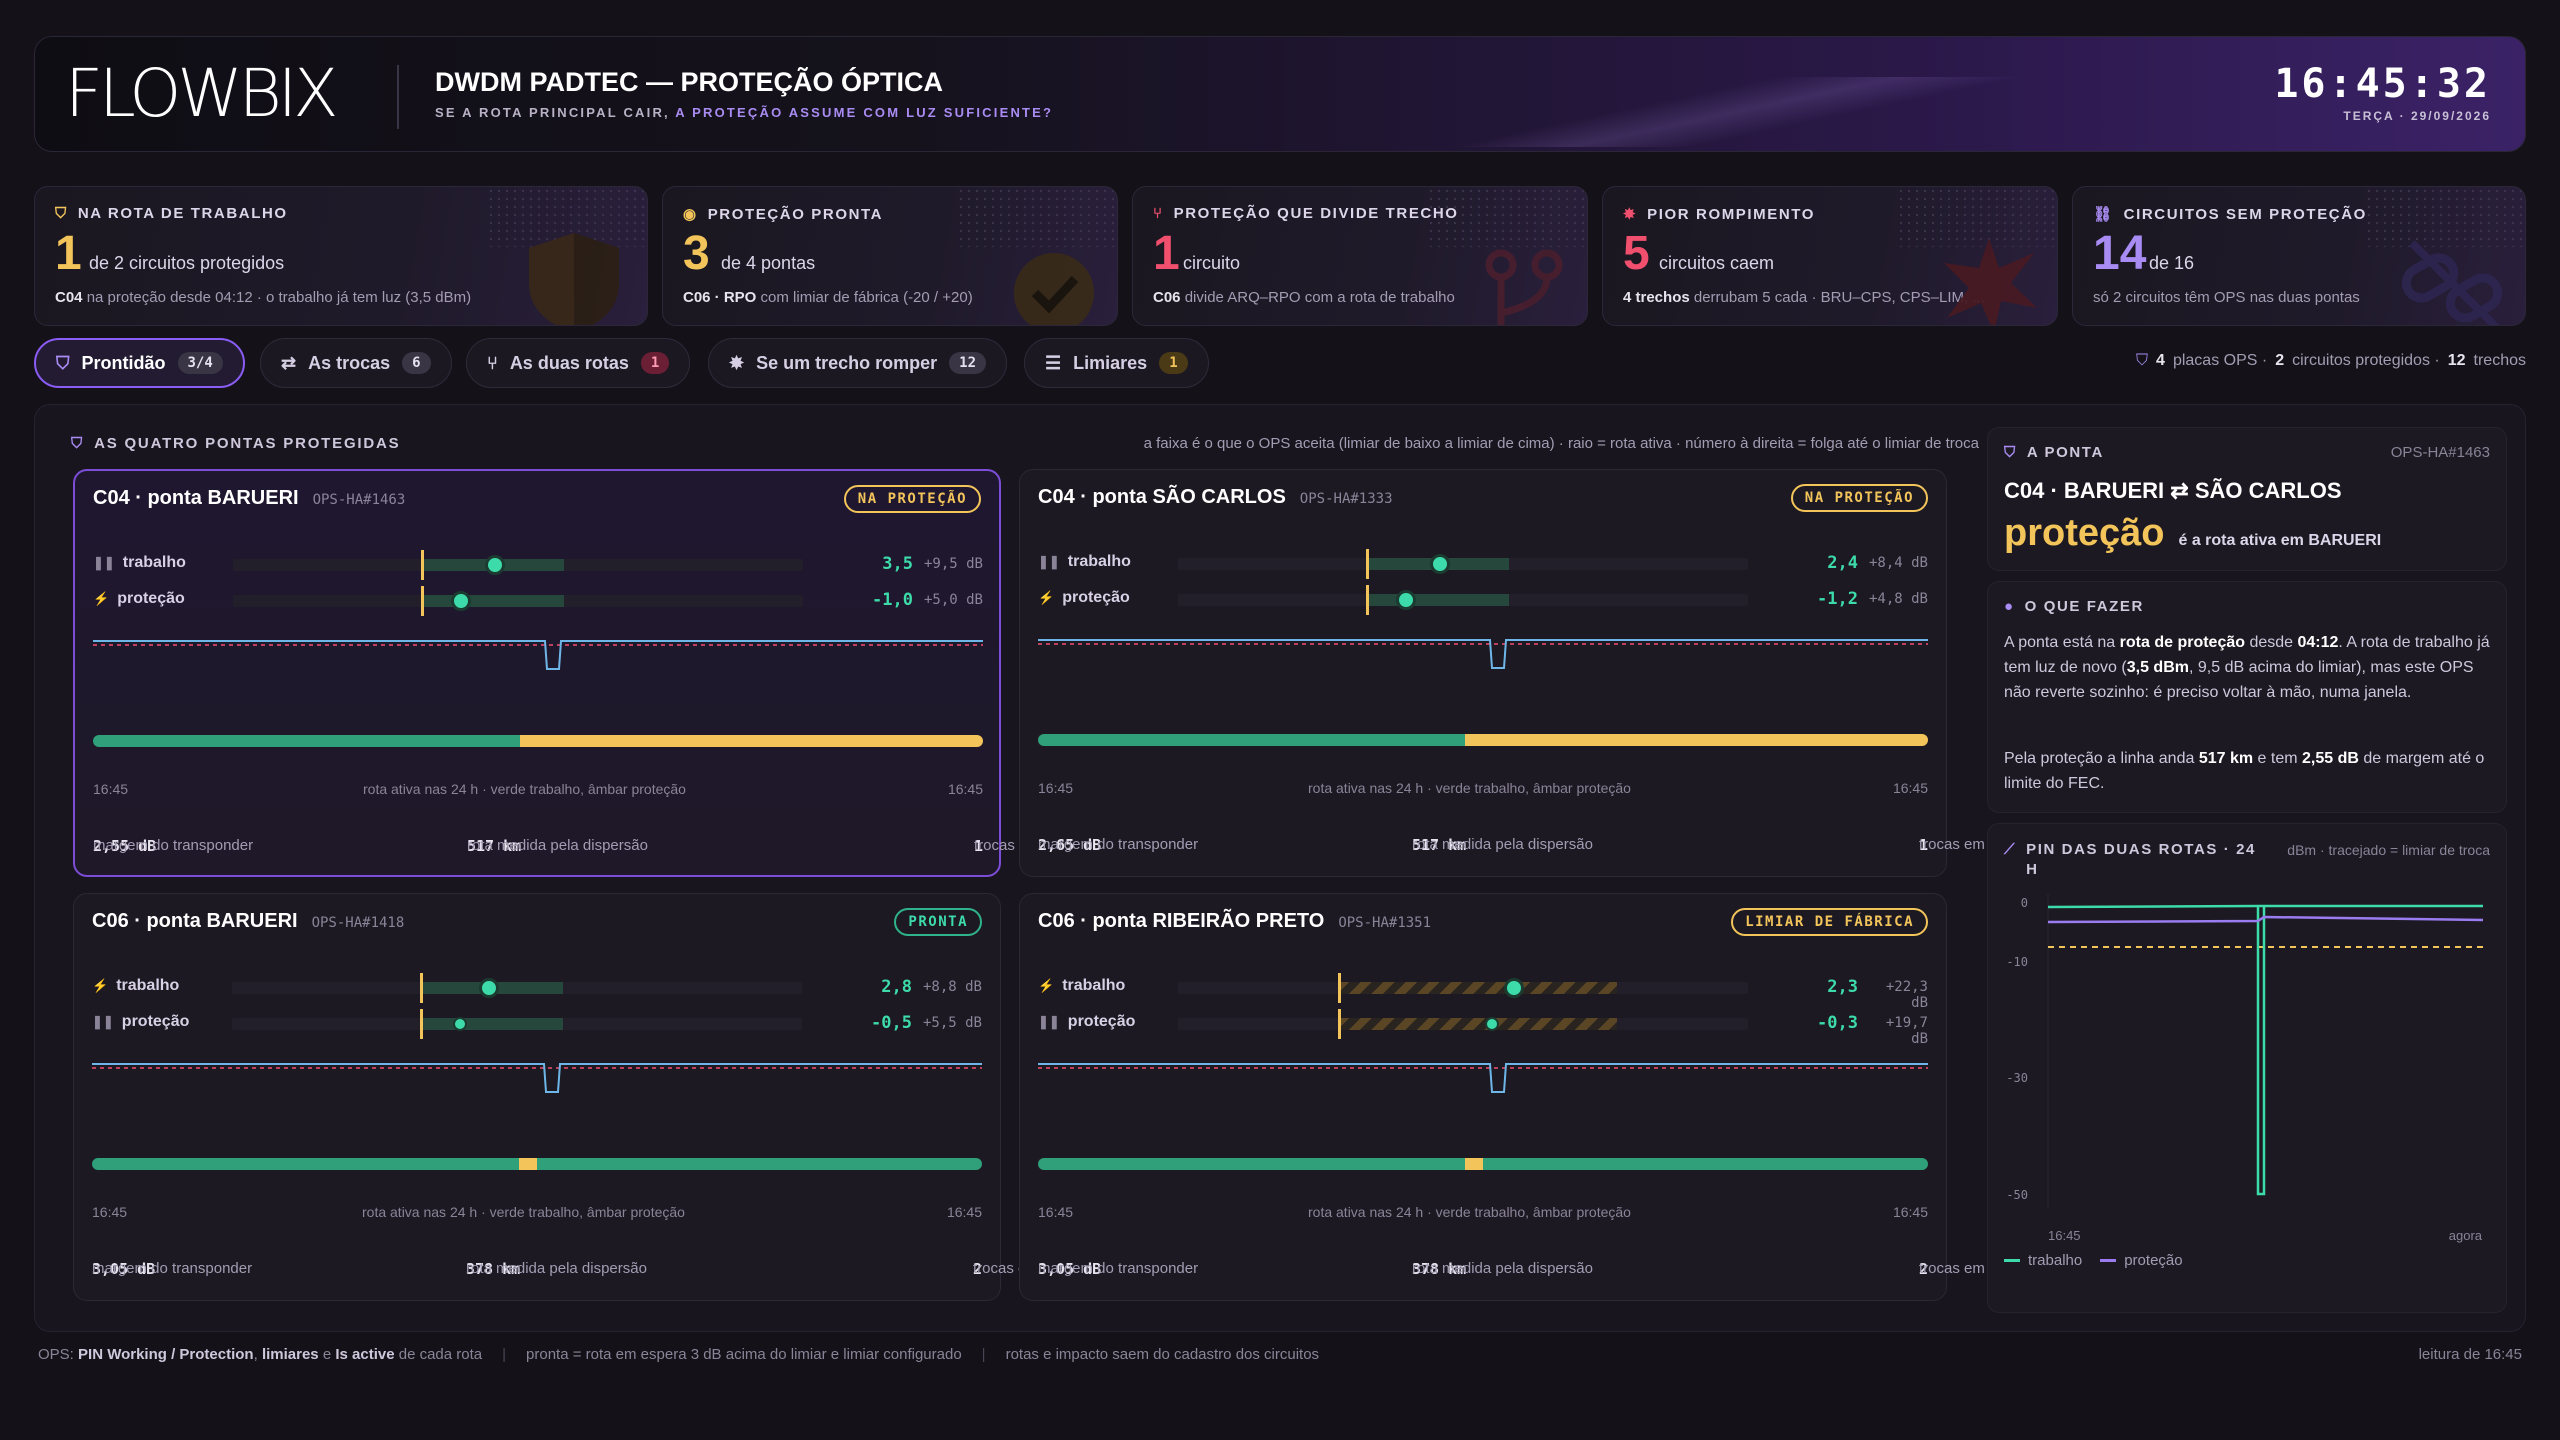 The height and width of the screenshot is (1440, 2560). I want to click on header-divider, so click(398, 97).